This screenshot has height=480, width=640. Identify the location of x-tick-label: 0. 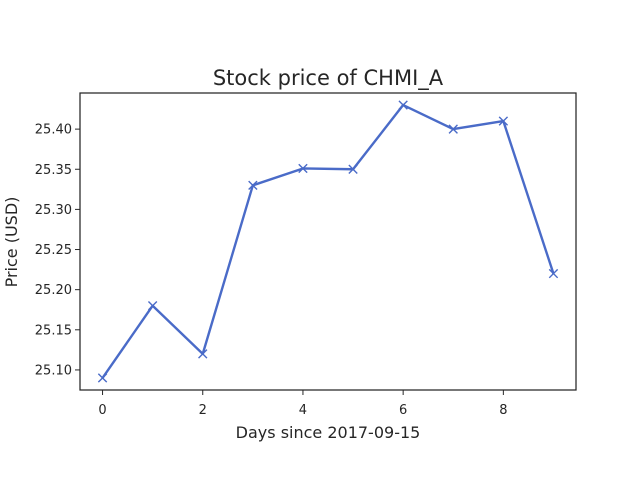
(102, 410).